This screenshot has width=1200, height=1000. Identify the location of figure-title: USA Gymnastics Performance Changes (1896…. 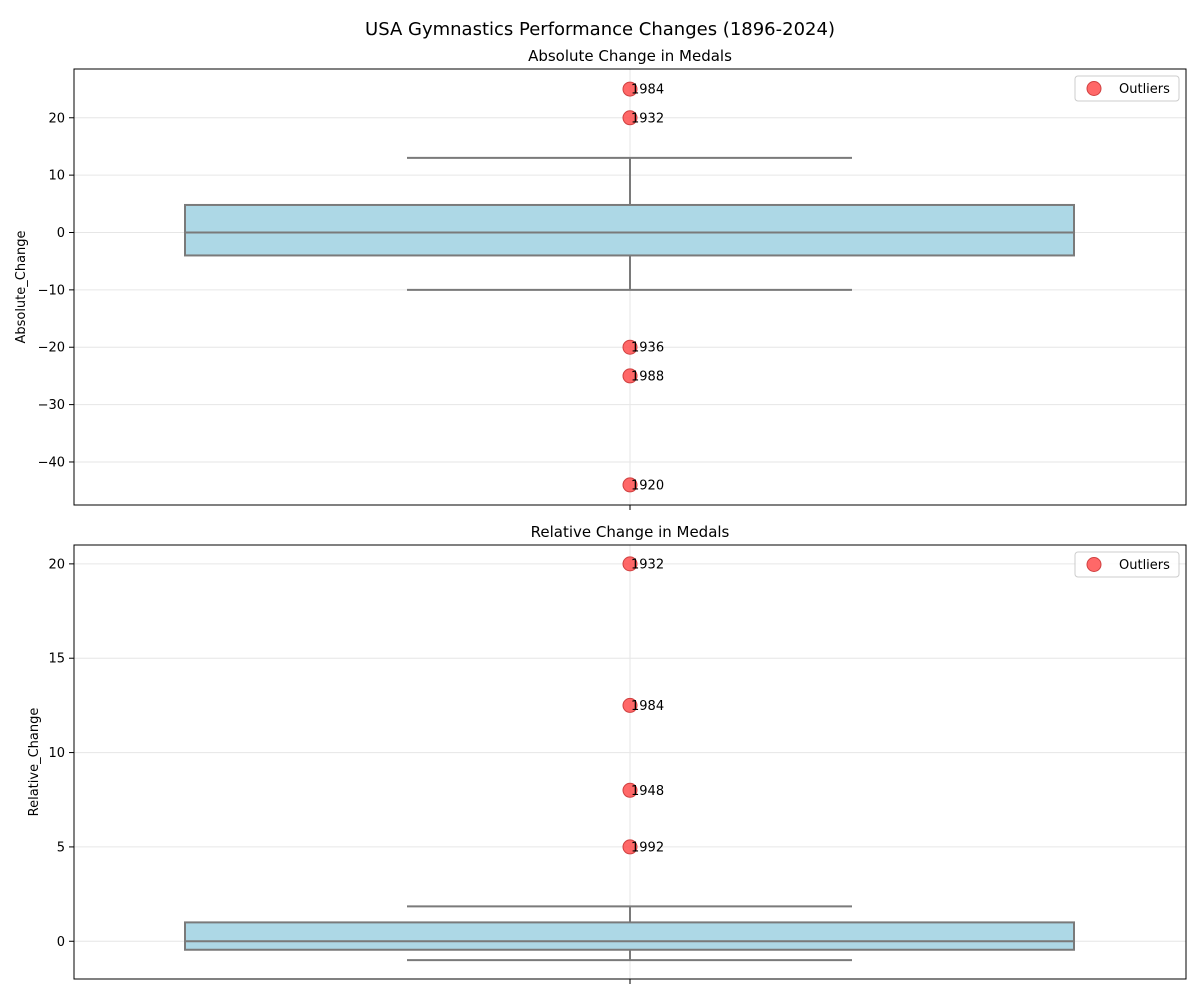
(600, 29).